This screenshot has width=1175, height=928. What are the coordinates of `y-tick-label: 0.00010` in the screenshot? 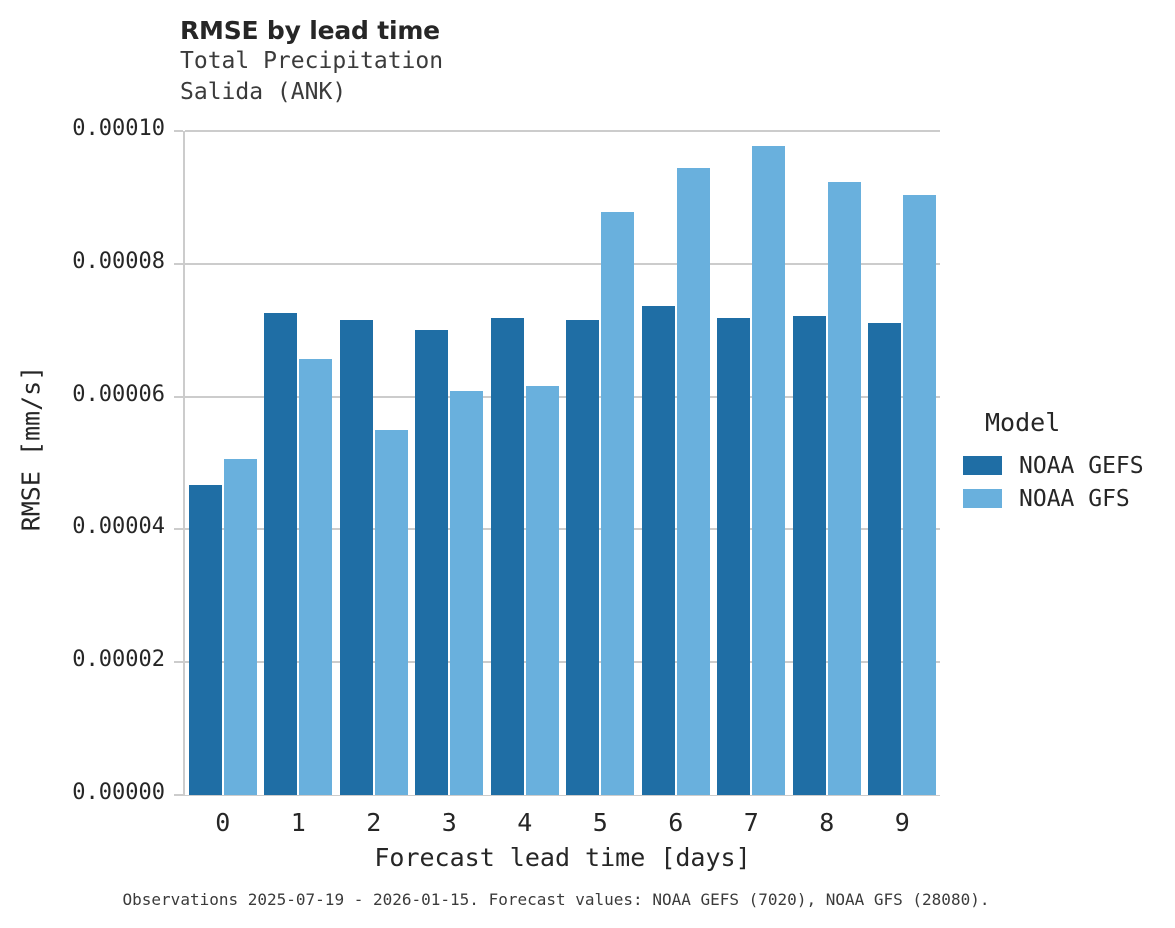 It's located at (118, 128).